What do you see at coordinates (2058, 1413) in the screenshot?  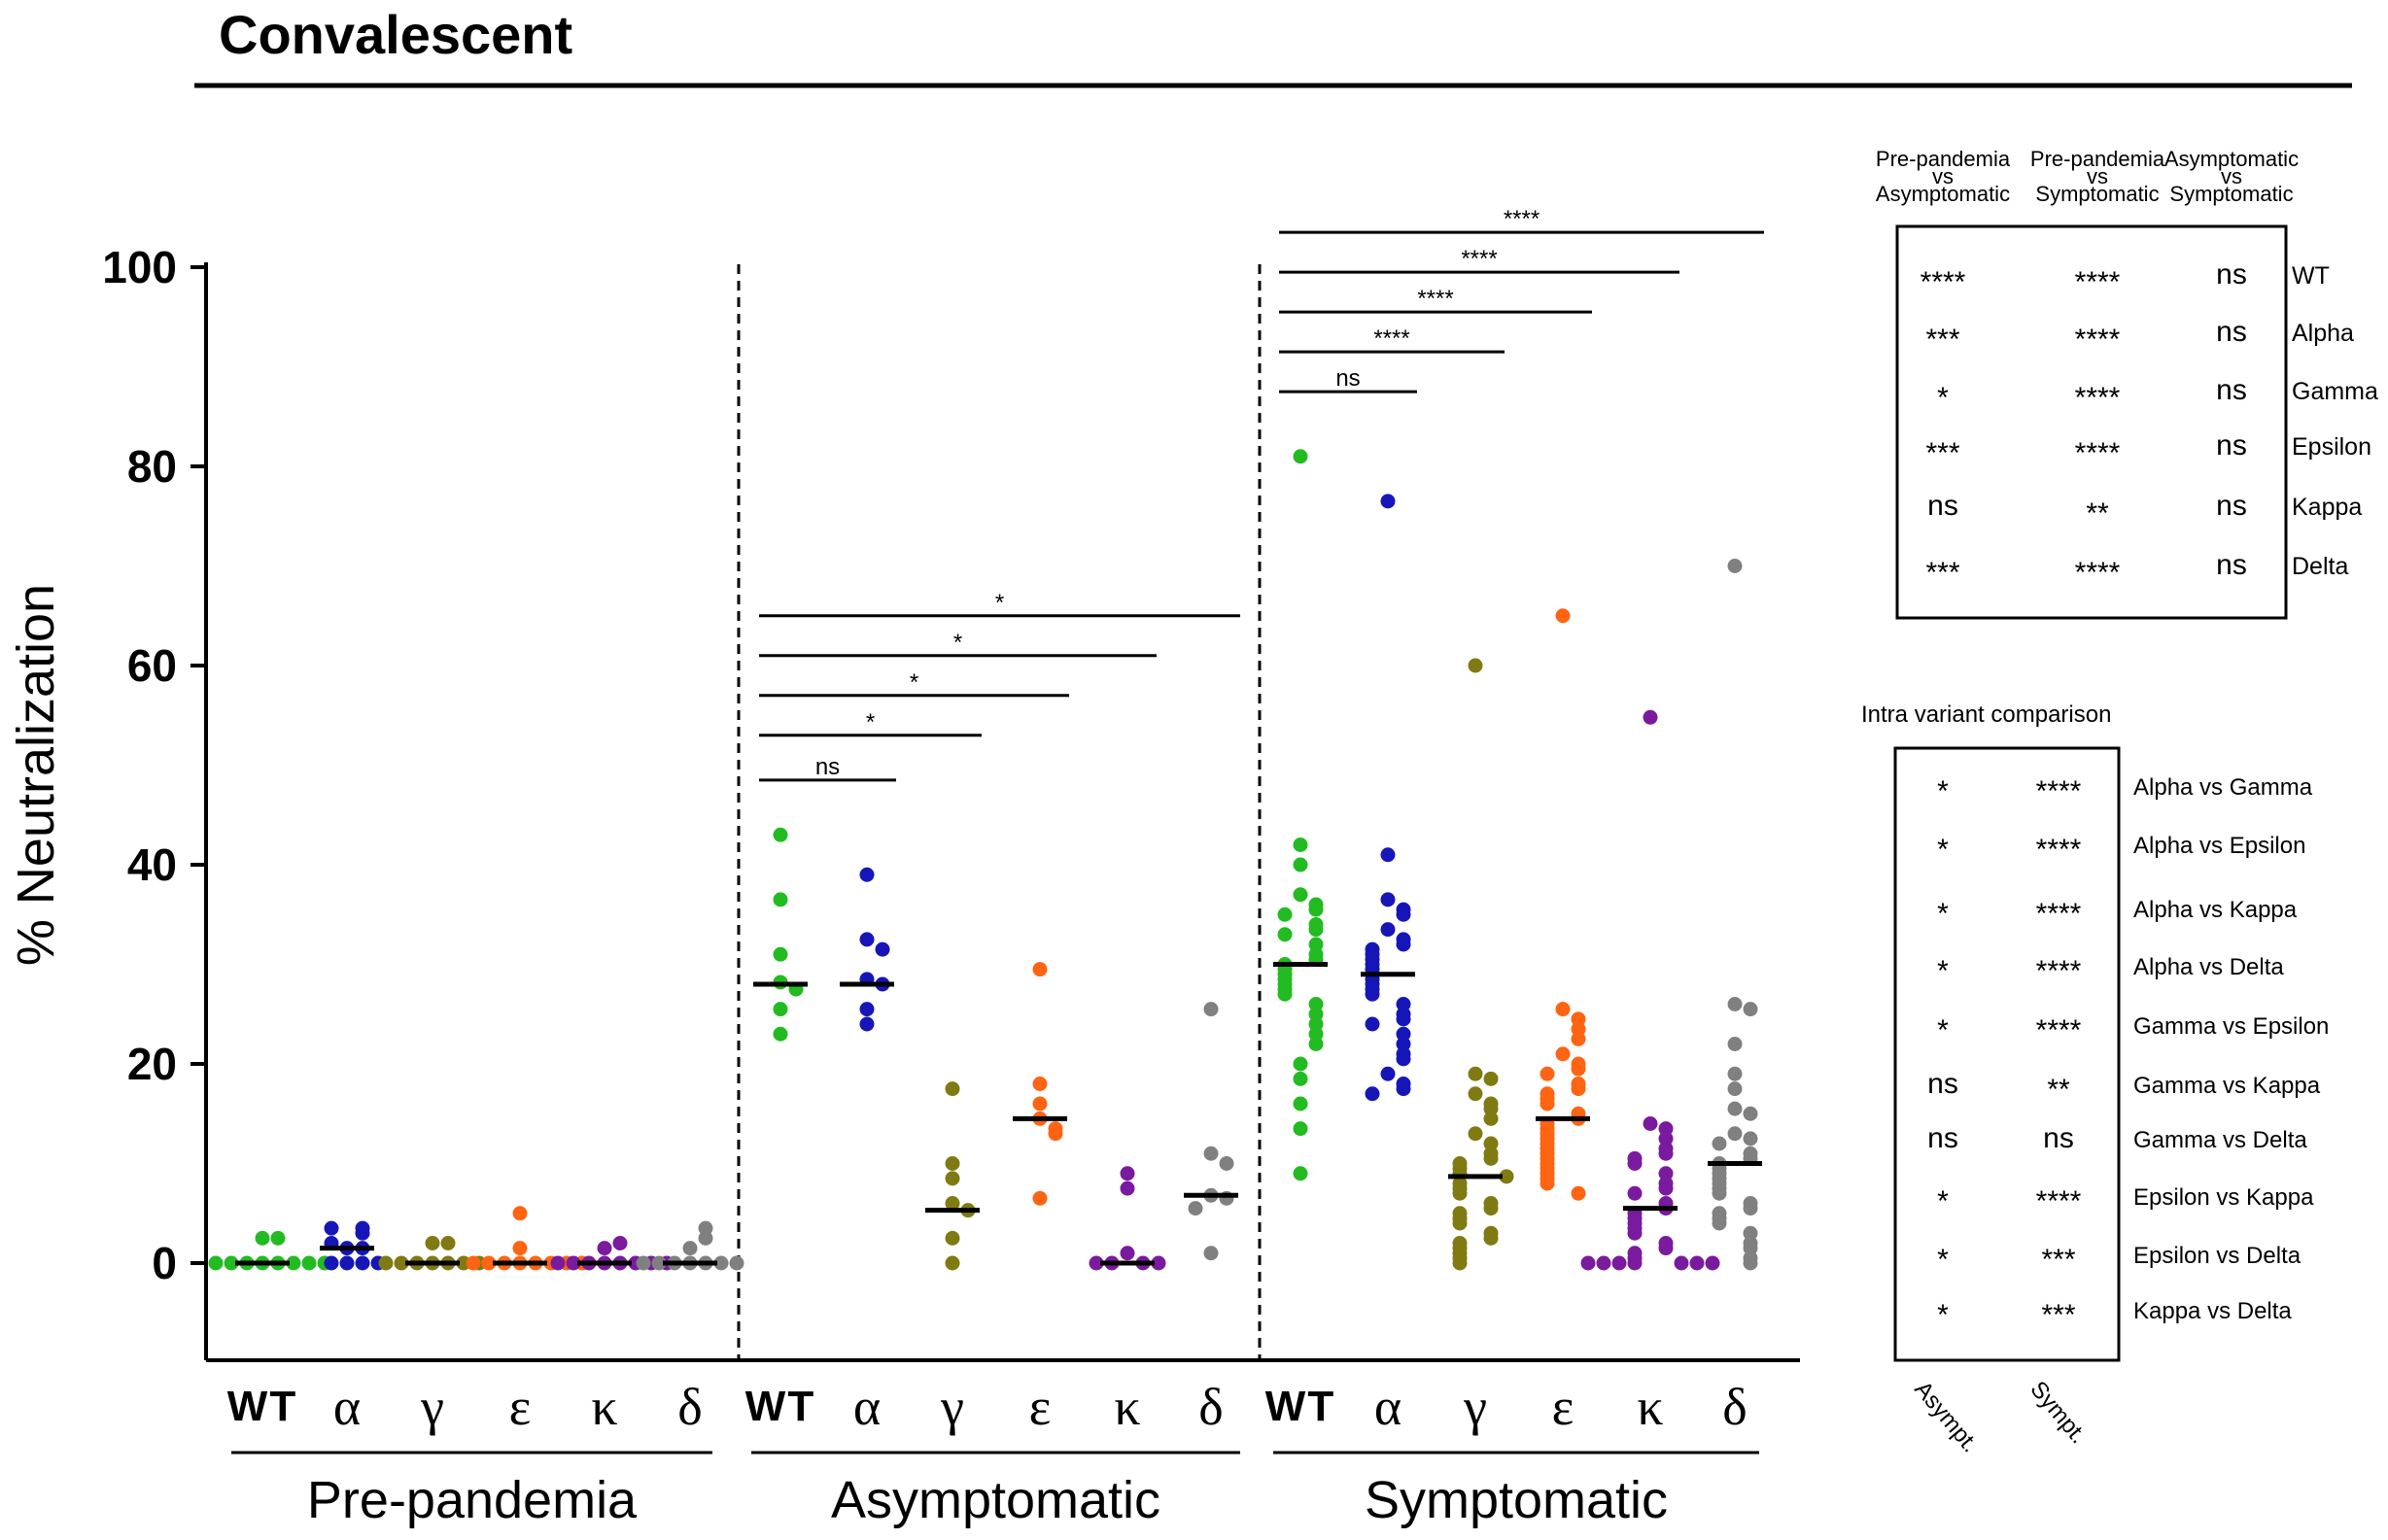 I see `intra-column-label: Sympt.` at bounding box center [2058, 1413].